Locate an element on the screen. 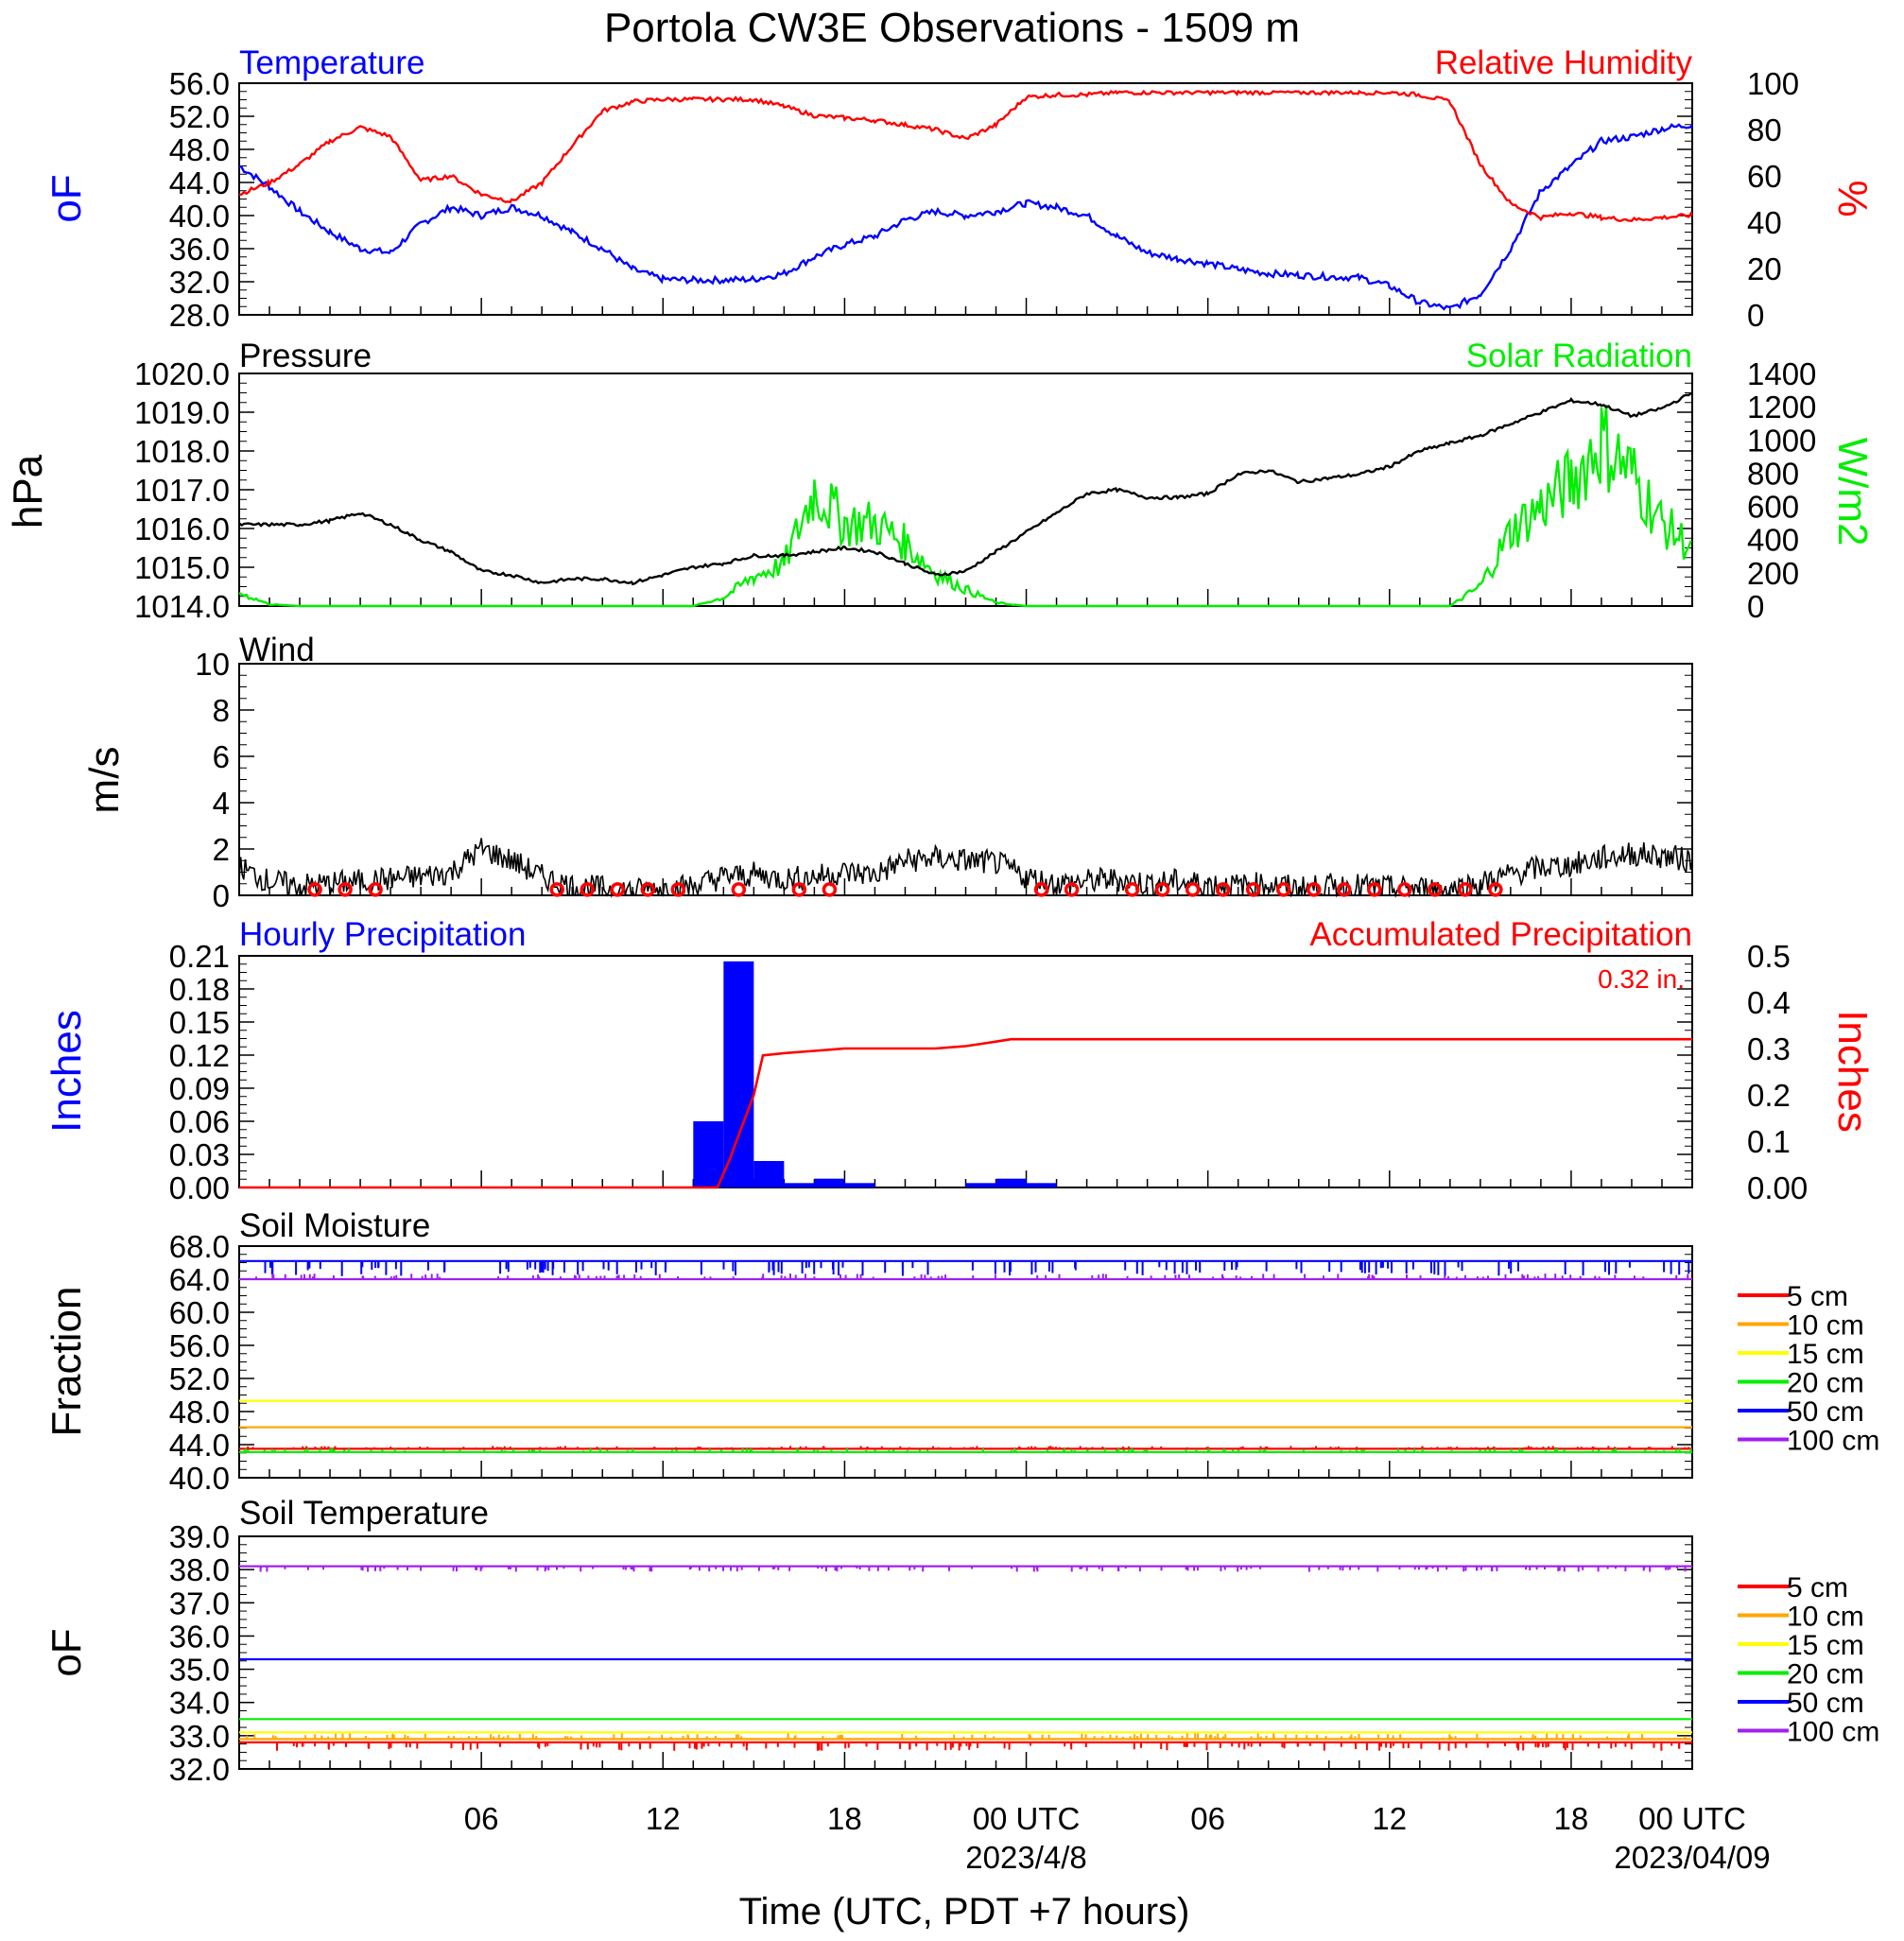 This screenshot has width=1904, height=1941. y-tick-label: 4 is located at coordinates (222, 804).